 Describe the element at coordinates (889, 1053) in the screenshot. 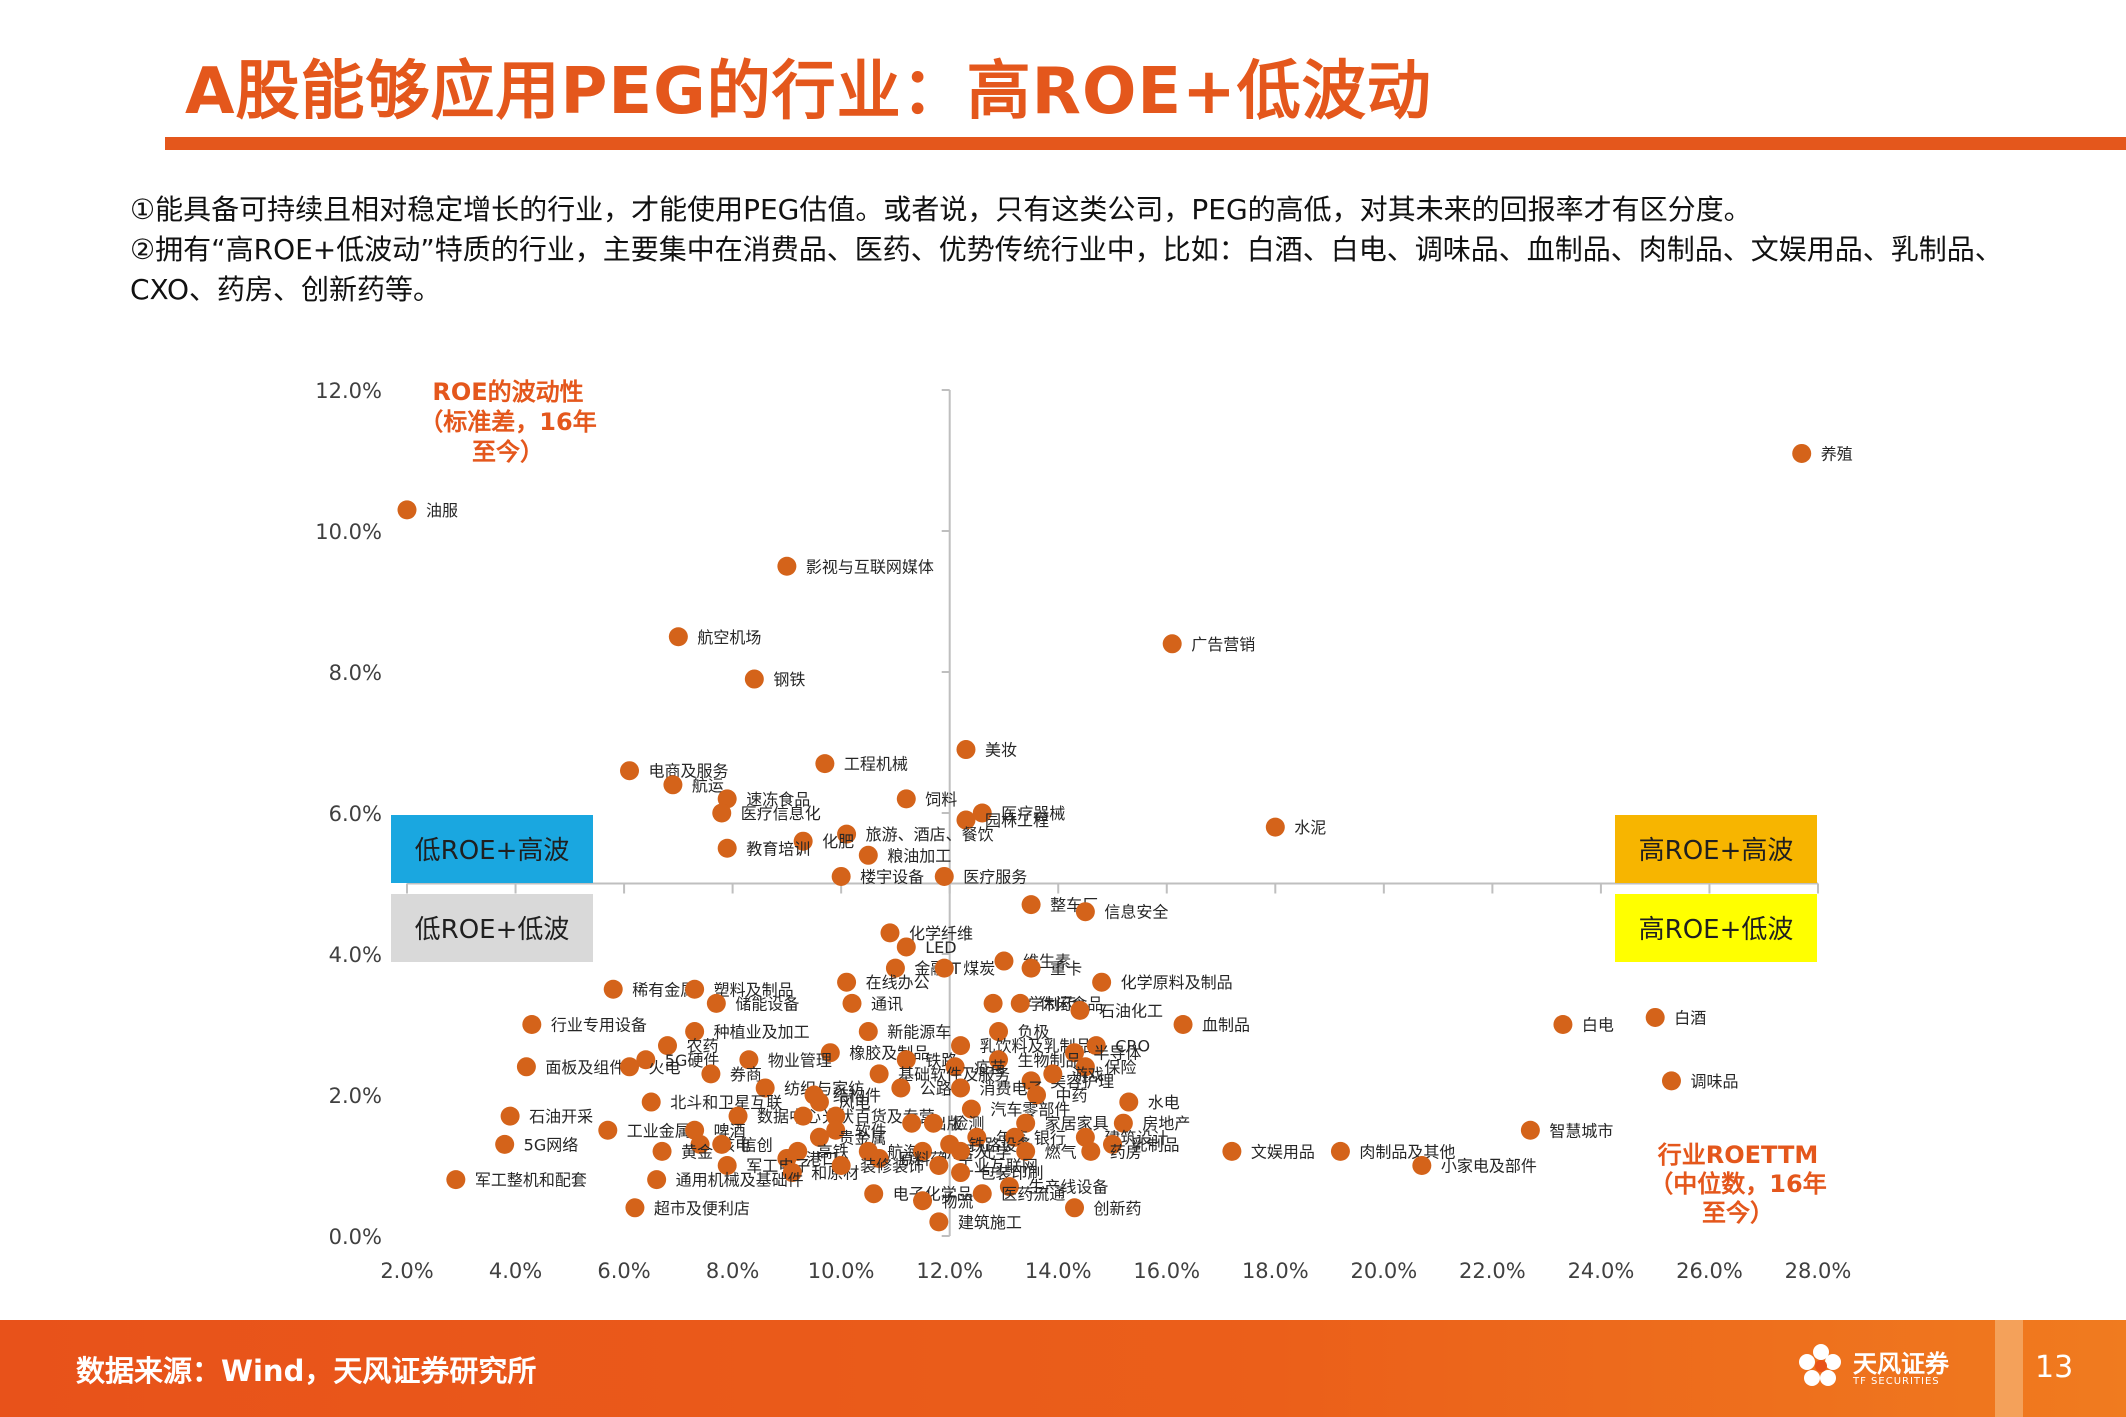

I see `point-label: 橡胶及制品` at that location.